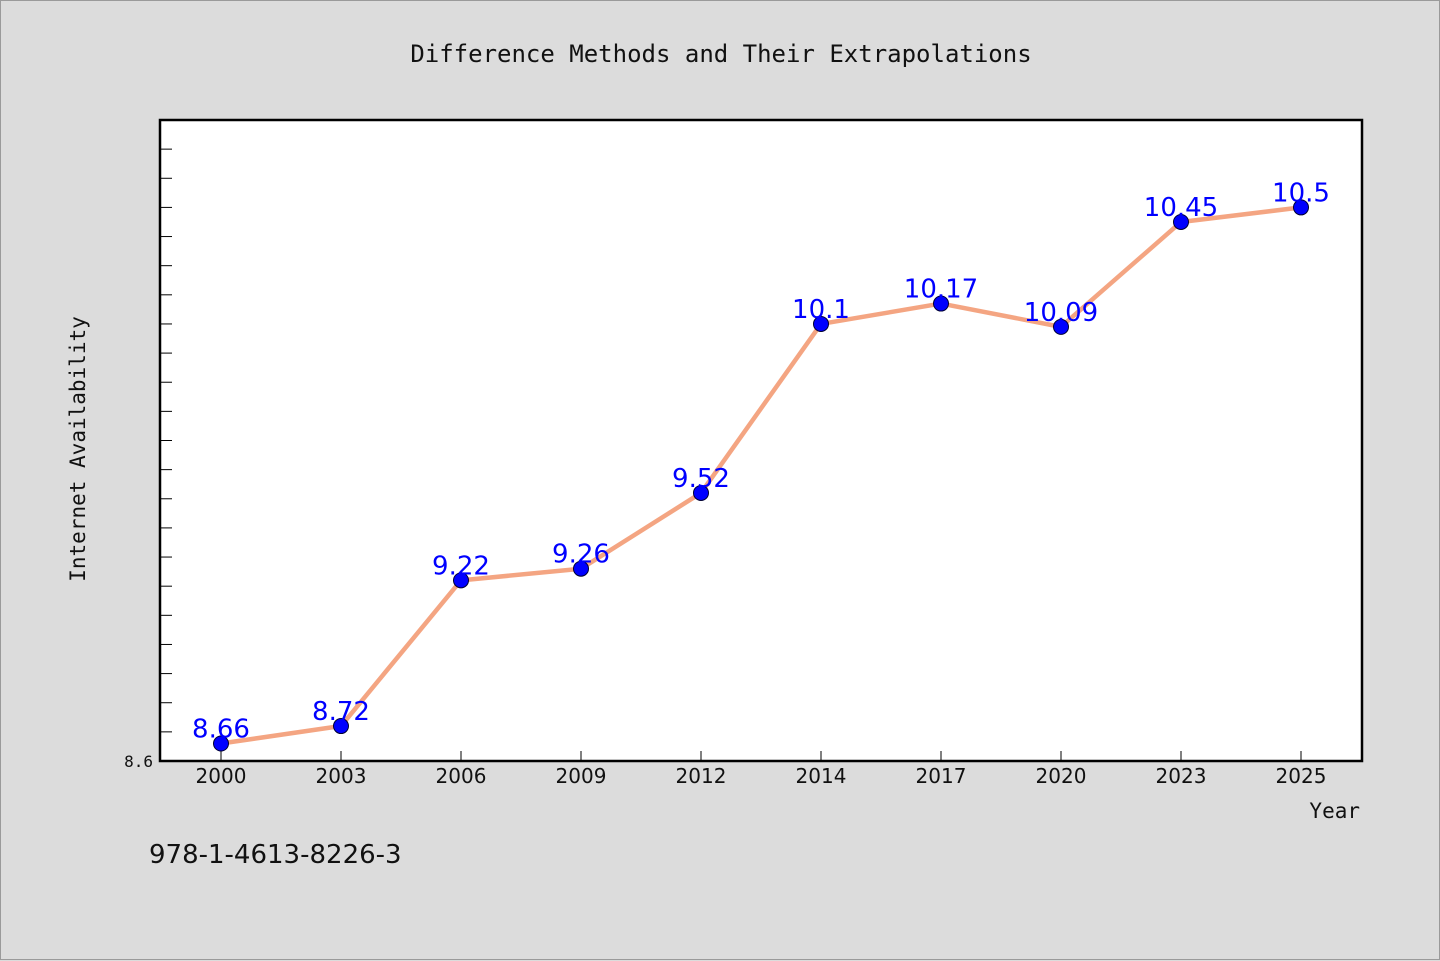 Image resolution: width=1440 pixels, height=961 pixels. I want to click on data-label: 10.45, so click(1181, 208).